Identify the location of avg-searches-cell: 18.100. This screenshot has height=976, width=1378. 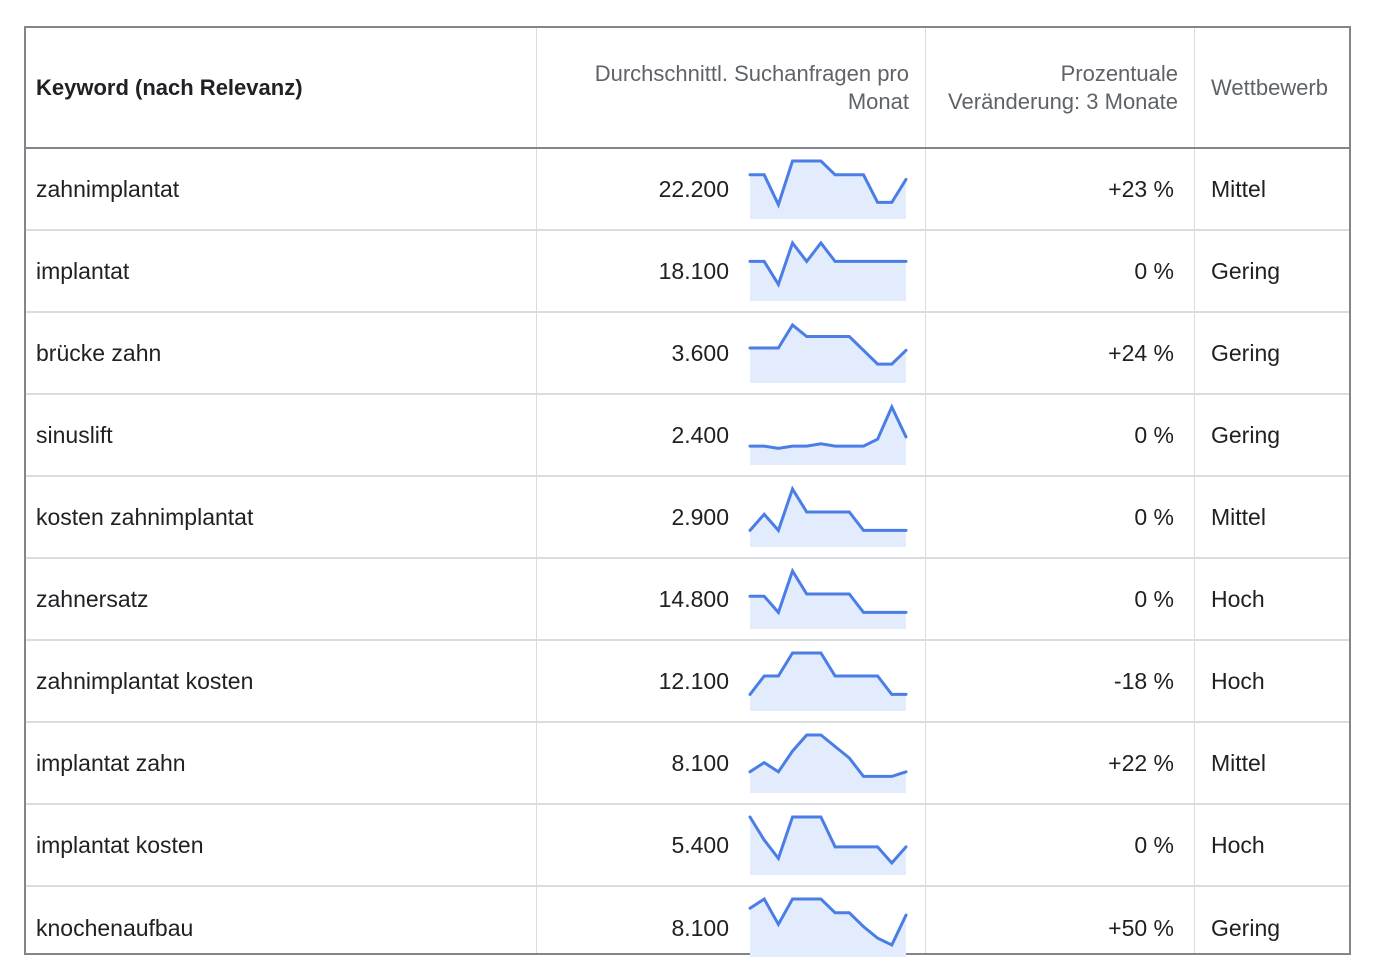
(693, 270).